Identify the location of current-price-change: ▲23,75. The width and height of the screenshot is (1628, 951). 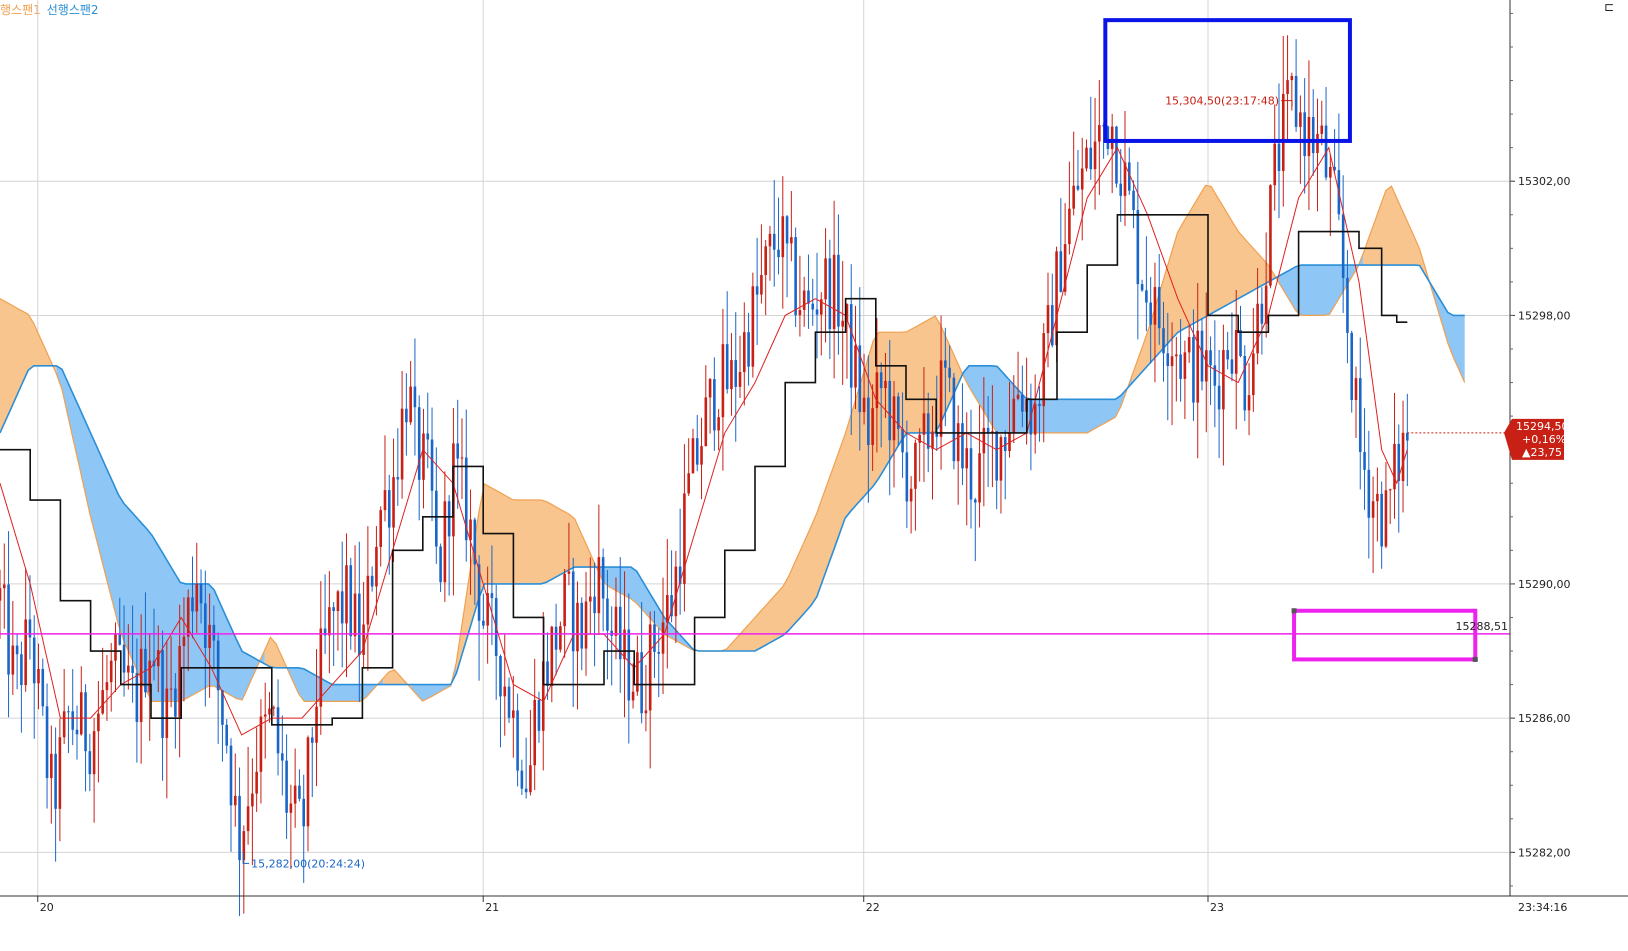
(1542, 452).